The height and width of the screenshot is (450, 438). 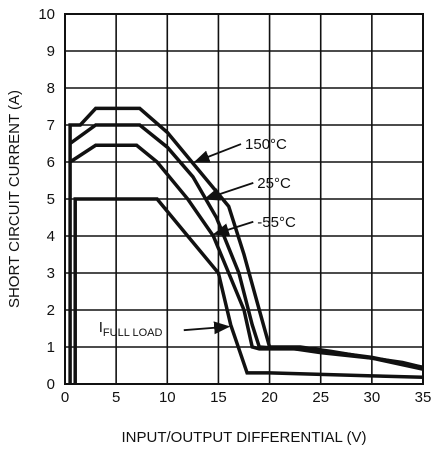 I want to click on y-tick-label: 8, so click(x=51, y=88).